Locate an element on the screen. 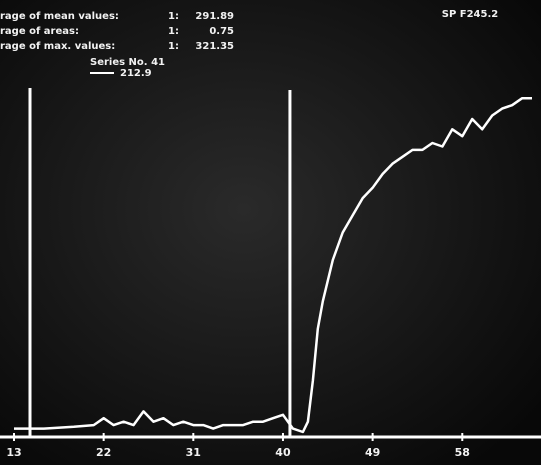 The width and height of the screenshot is (541, 465). x-tick-label: 31 is located at coordinates (193, 452).